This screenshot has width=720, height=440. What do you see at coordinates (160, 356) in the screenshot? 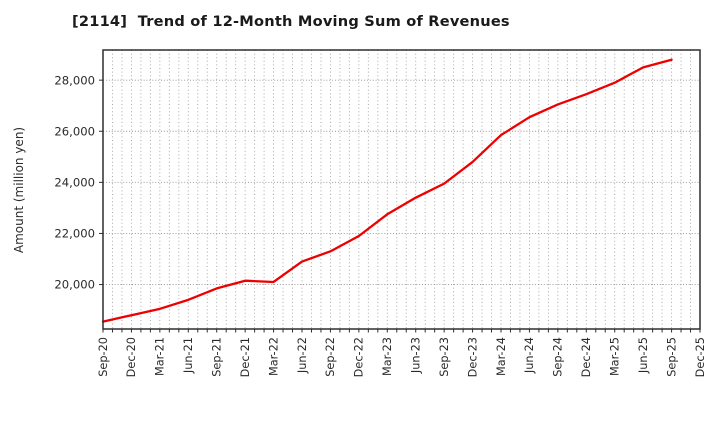
I see `x-tick-label: Mar-21` at bounding box center [160, 356].